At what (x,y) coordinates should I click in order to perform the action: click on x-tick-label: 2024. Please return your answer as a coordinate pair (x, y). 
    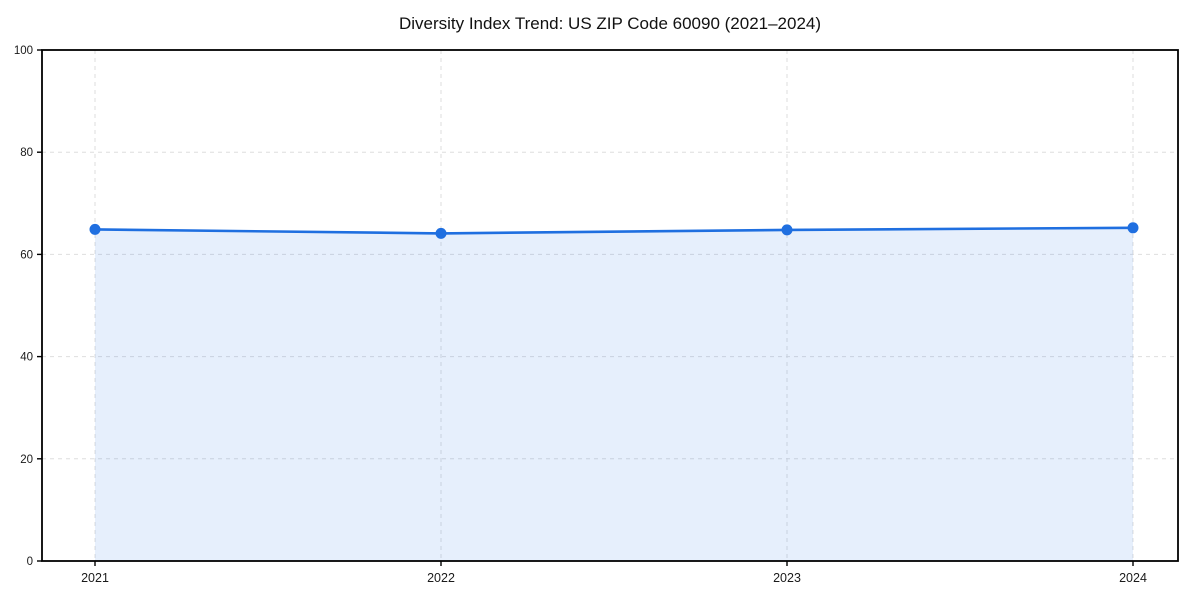
    Looking at the image, I should click on (1133, 578).